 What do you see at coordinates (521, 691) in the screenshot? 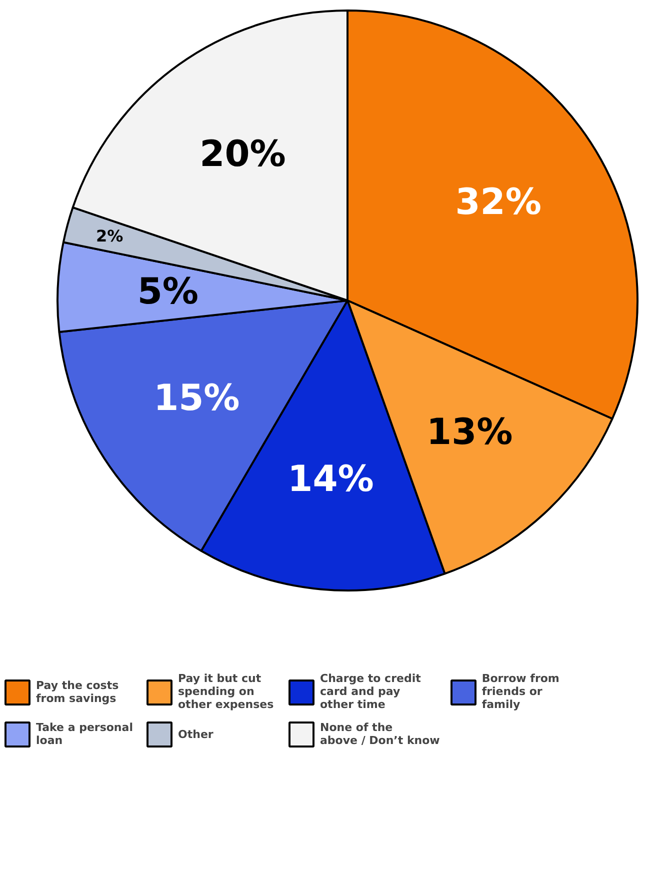
I see `legend-label: Borrow from friends or family` at bounding box center [521, 691].